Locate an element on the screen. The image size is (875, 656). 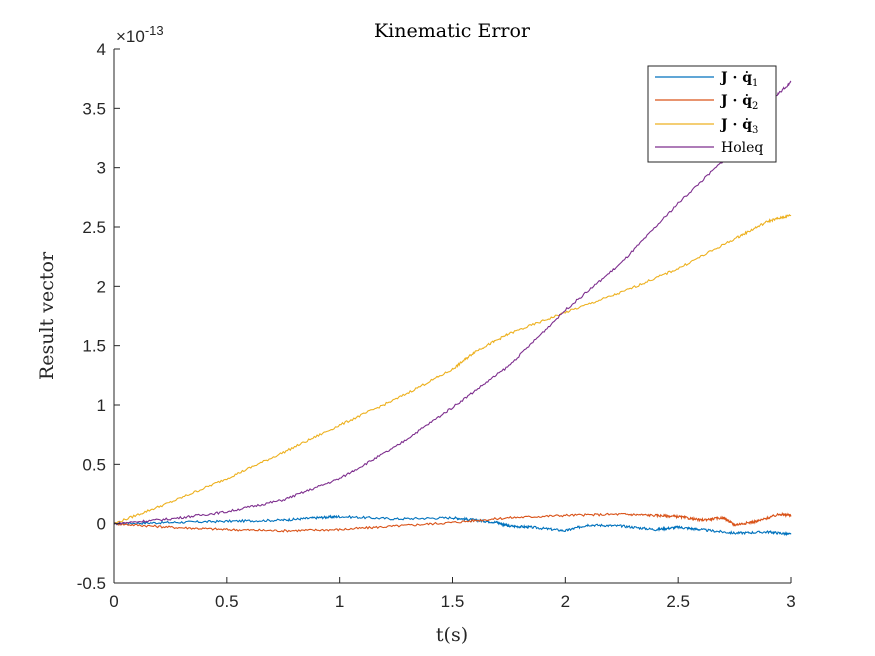
legend-label-4: Holeq is located at coordinates (742, 148).